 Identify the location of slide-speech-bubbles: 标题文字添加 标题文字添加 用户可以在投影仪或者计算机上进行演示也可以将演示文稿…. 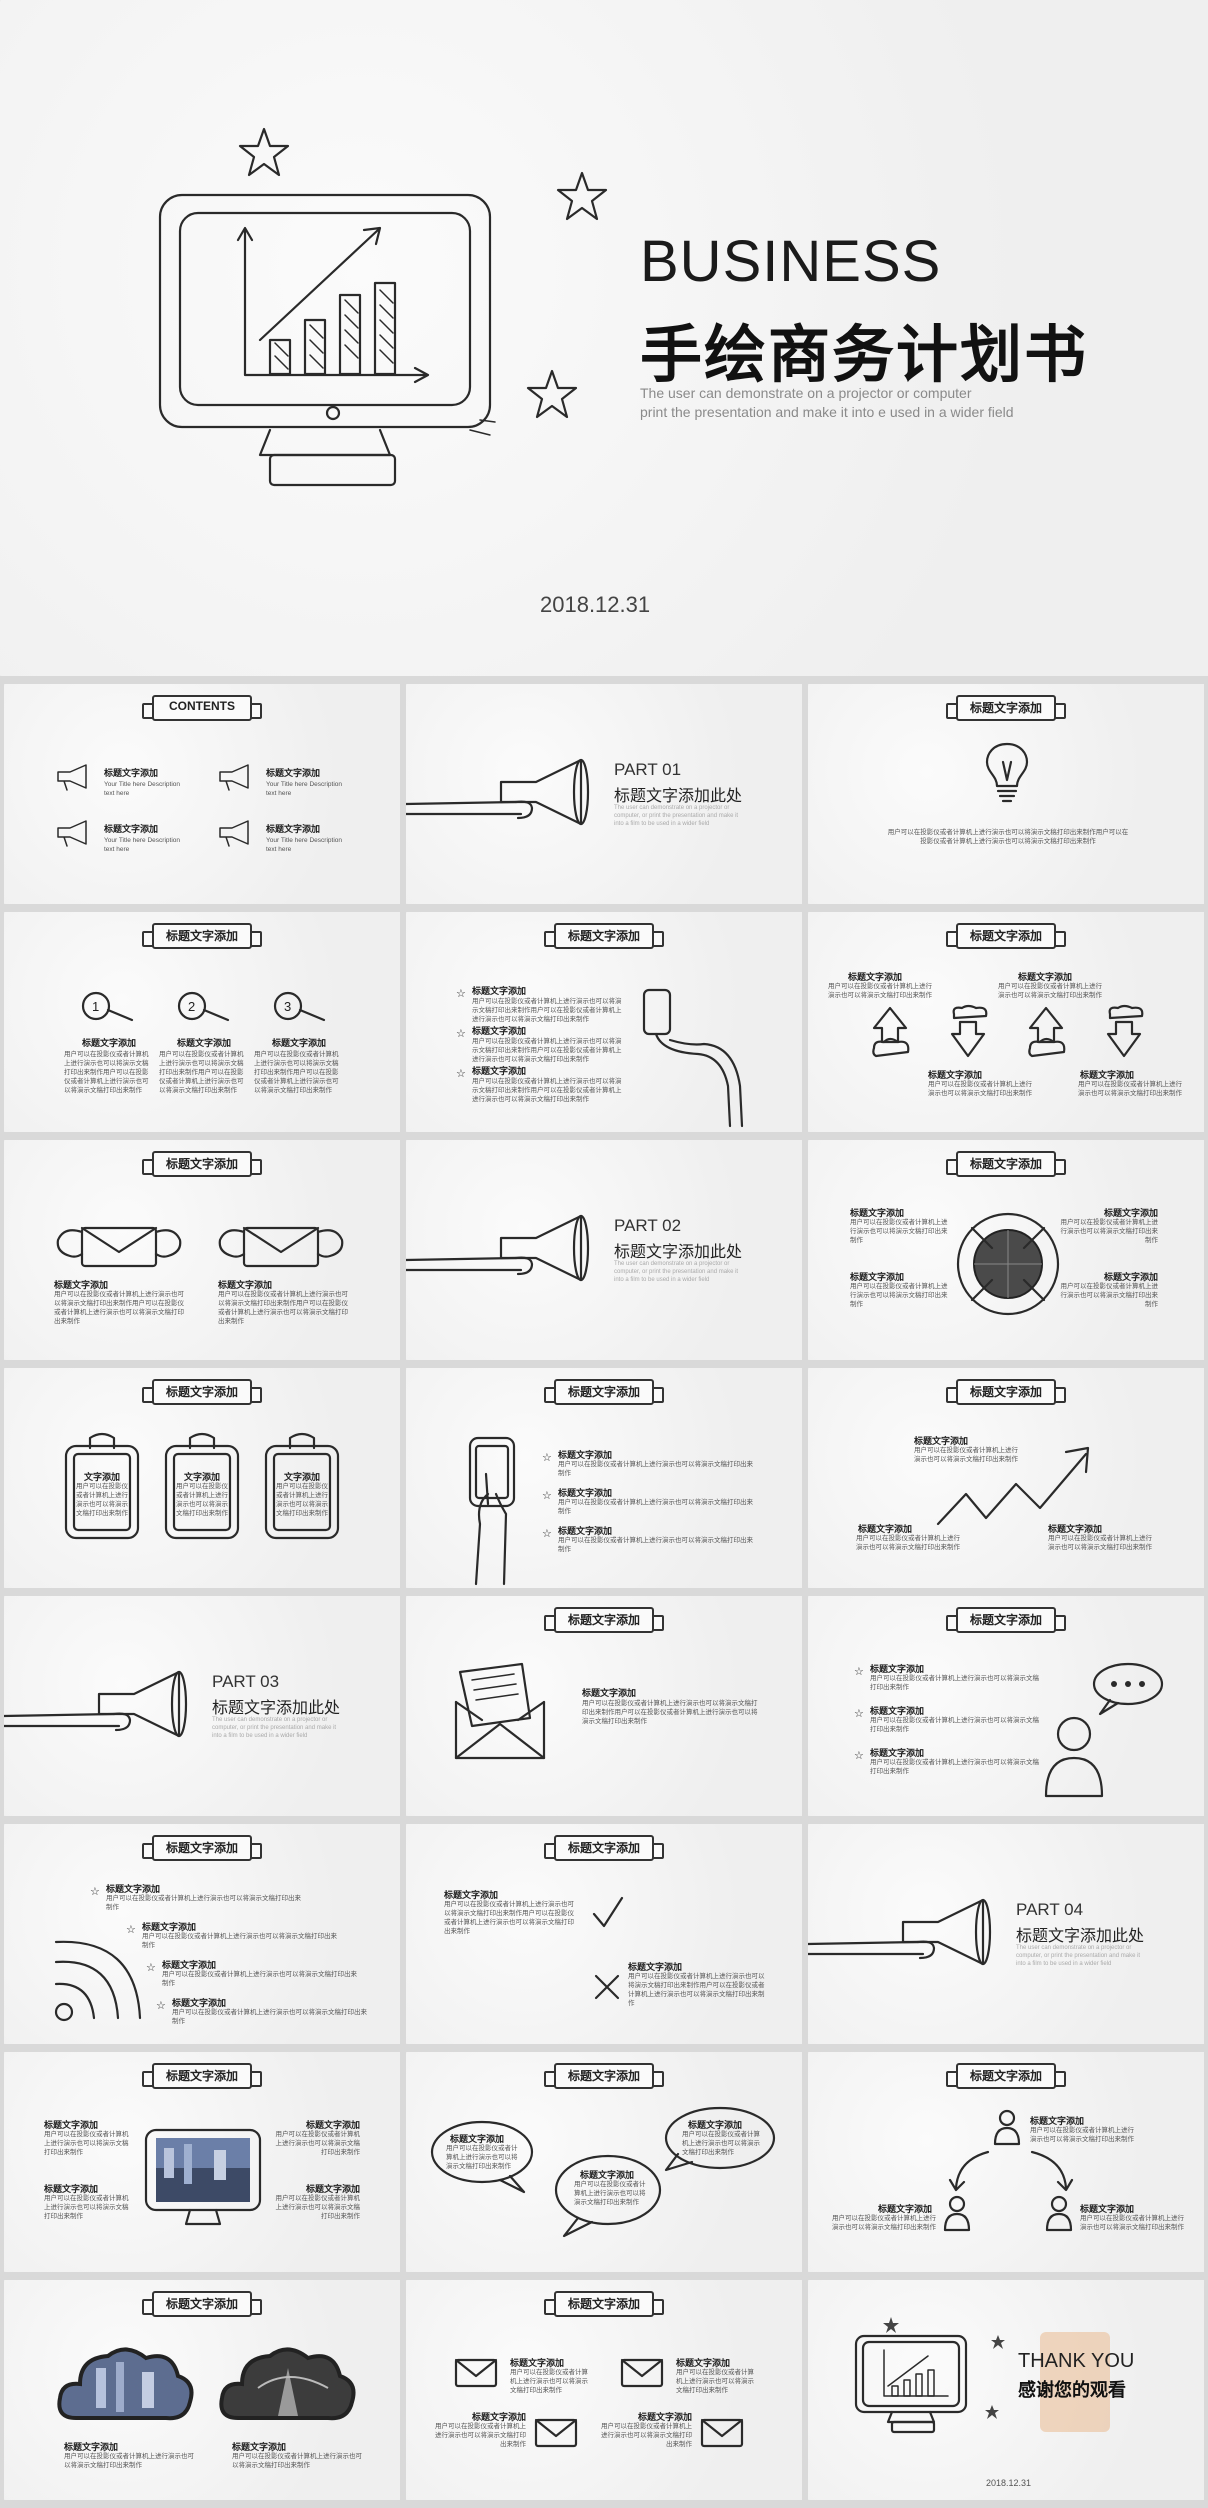
(604, 2162).